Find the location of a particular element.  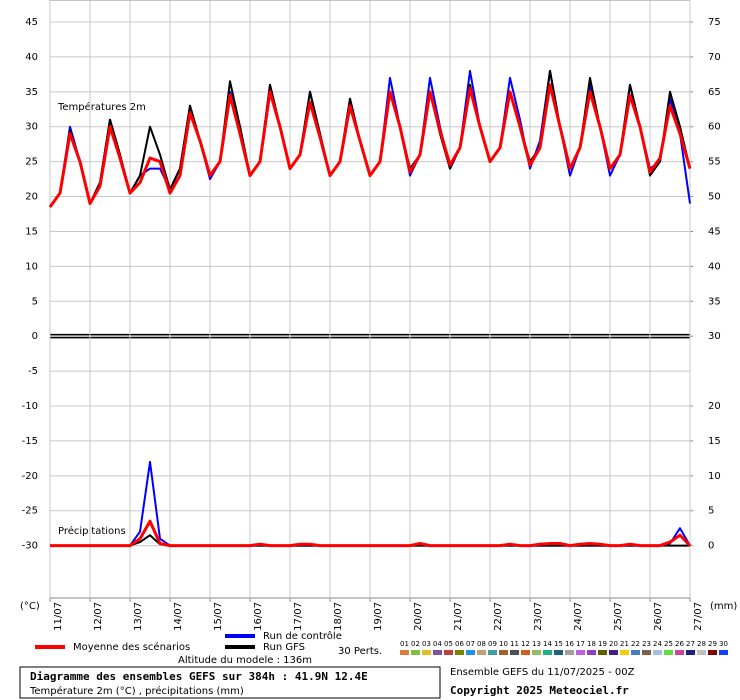

y2-tick-label: 35 is located at coordinates (714, 301).